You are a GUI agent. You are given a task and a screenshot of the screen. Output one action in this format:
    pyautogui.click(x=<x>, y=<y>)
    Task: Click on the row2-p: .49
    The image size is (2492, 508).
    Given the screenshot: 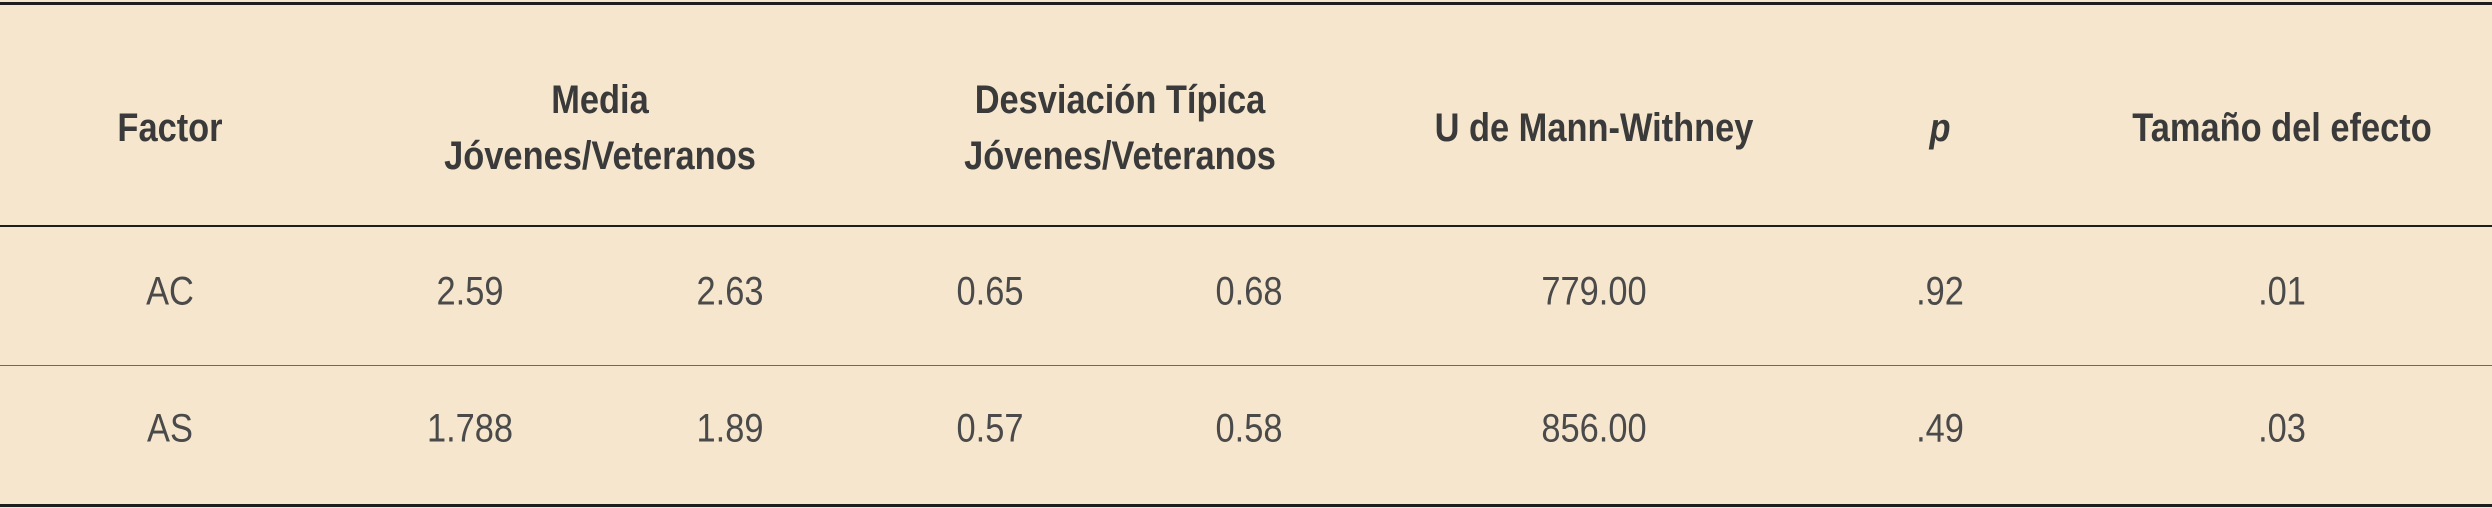 What is the action you would take?
    pyautogui.click(x=1940, y=428)
    